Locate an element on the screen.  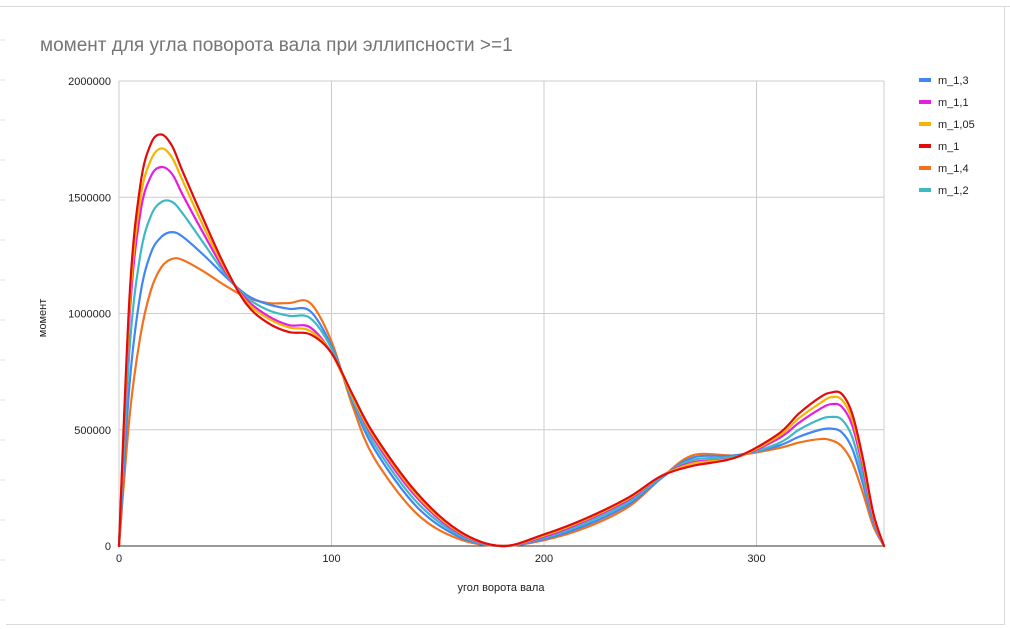
legend-label: m_1,4 is located at coordinates (953, 169).